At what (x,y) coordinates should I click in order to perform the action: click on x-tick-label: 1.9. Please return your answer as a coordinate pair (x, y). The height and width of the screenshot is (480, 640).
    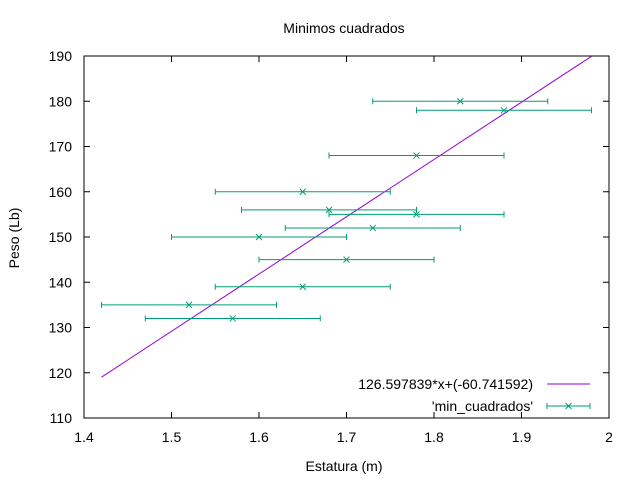
    Looking at the image, I should click on (522, 437).